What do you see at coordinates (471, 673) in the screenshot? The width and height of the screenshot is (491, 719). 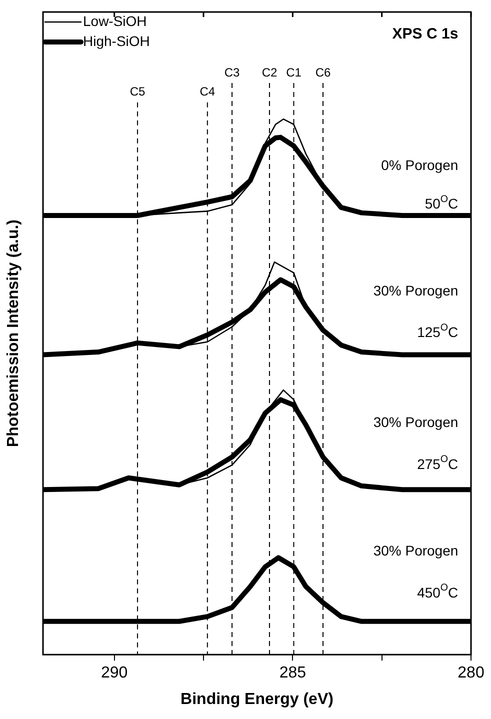 I see `x-tick-label: 280` at bounding box center [471, 673].